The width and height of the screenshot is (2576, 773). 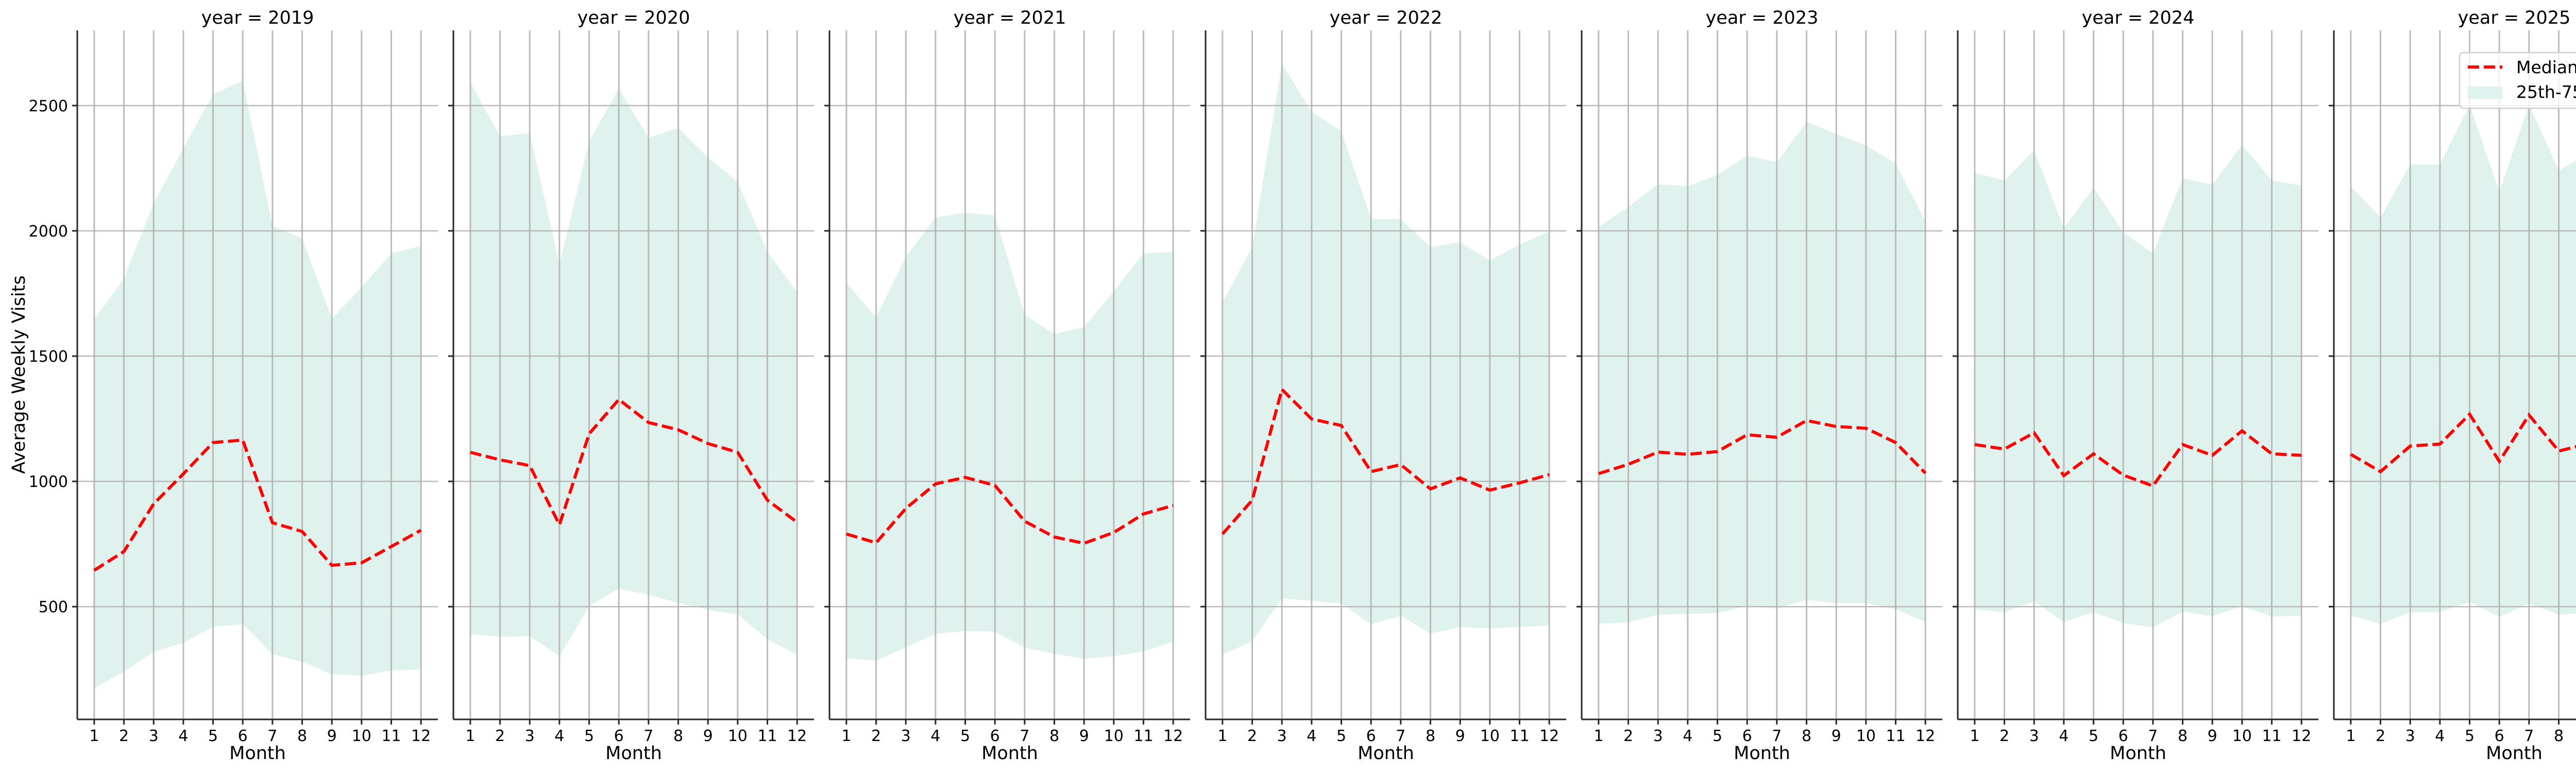 I want to click on legend: Median 25th-75th Percentile, so click(x=2517, y=80).